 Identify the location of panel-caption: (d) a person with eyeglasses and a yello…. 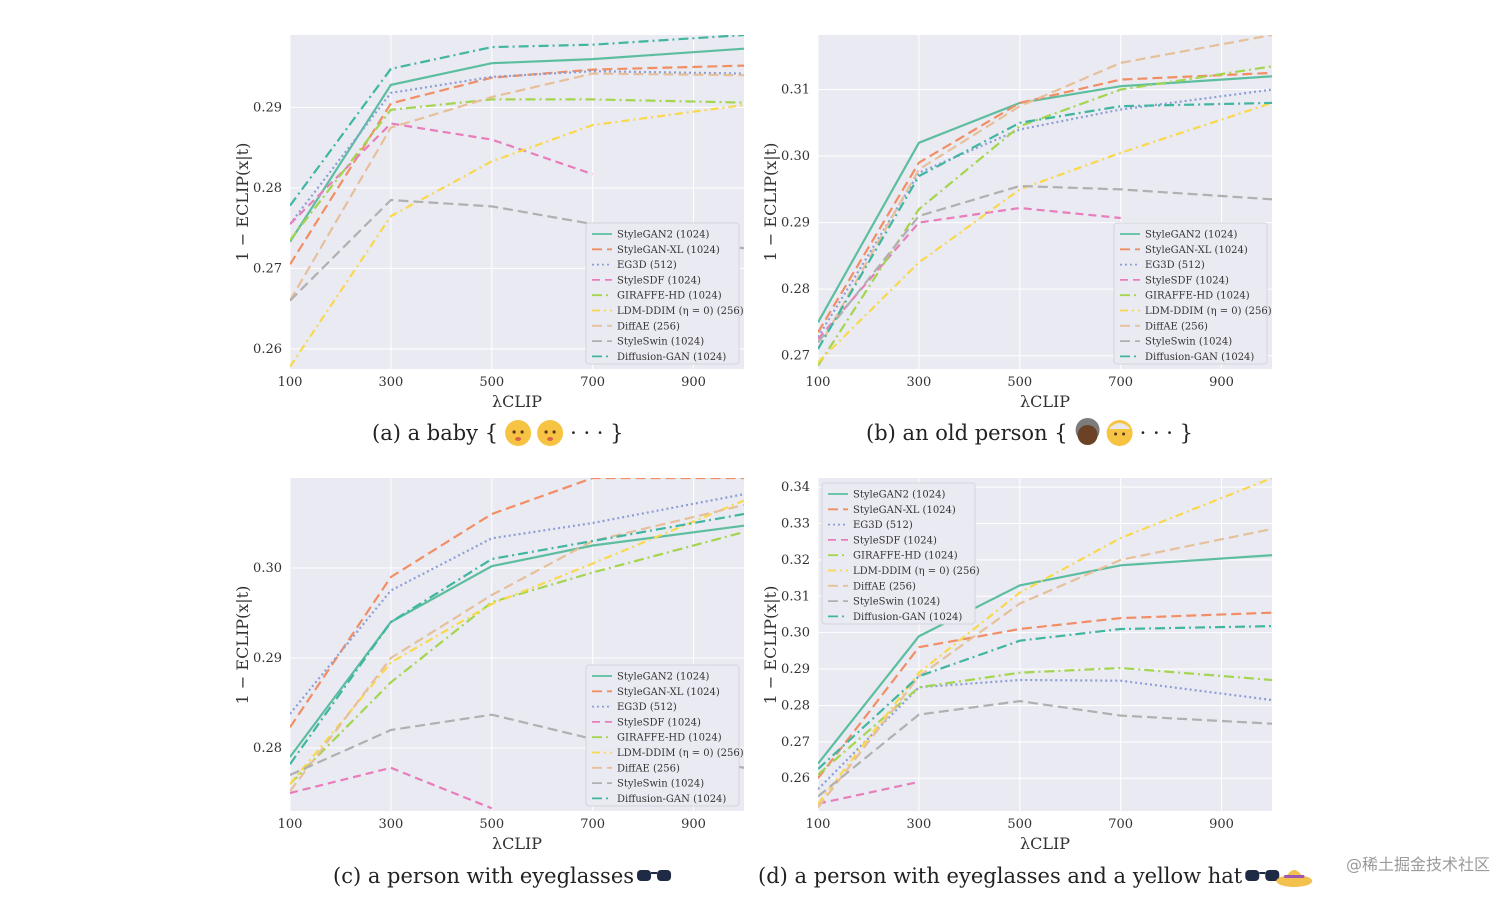
(1000, 876).